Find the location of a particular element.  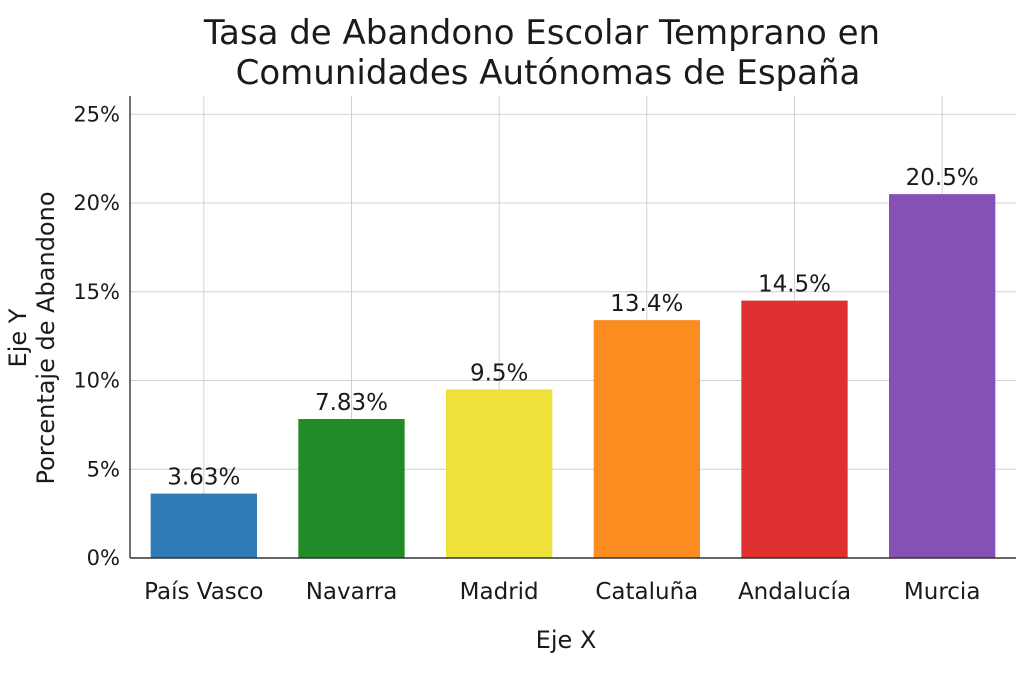

y-axis-ticks: 0% 5% 10% 15% 20% 25% is located at coordinates (96, 336).